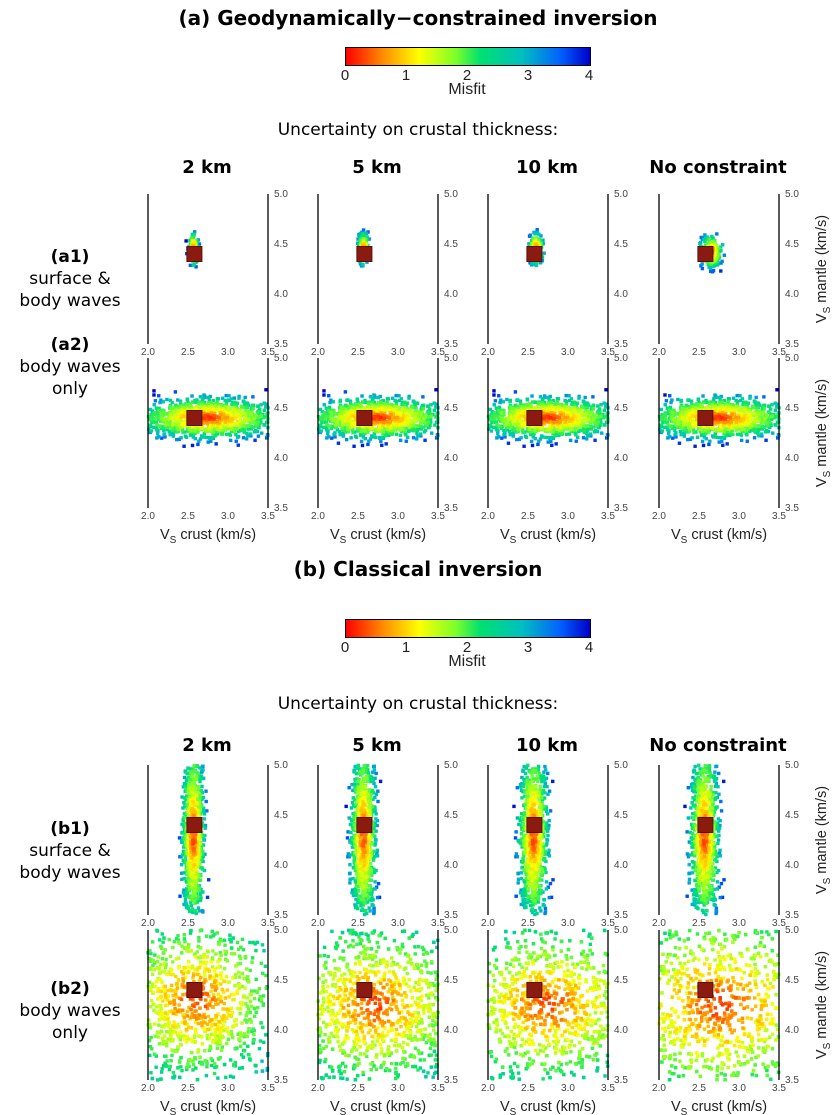  I want to click on x-tick-label: 3.0, so click(228, 352).